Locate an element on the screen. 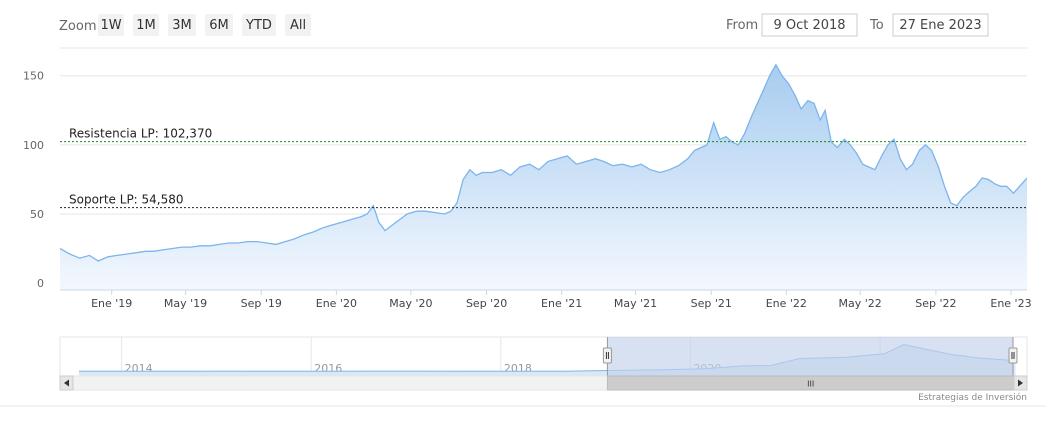 This screenshot has width=1046, height=422. to-label: To is located at coordinates (876, 25).